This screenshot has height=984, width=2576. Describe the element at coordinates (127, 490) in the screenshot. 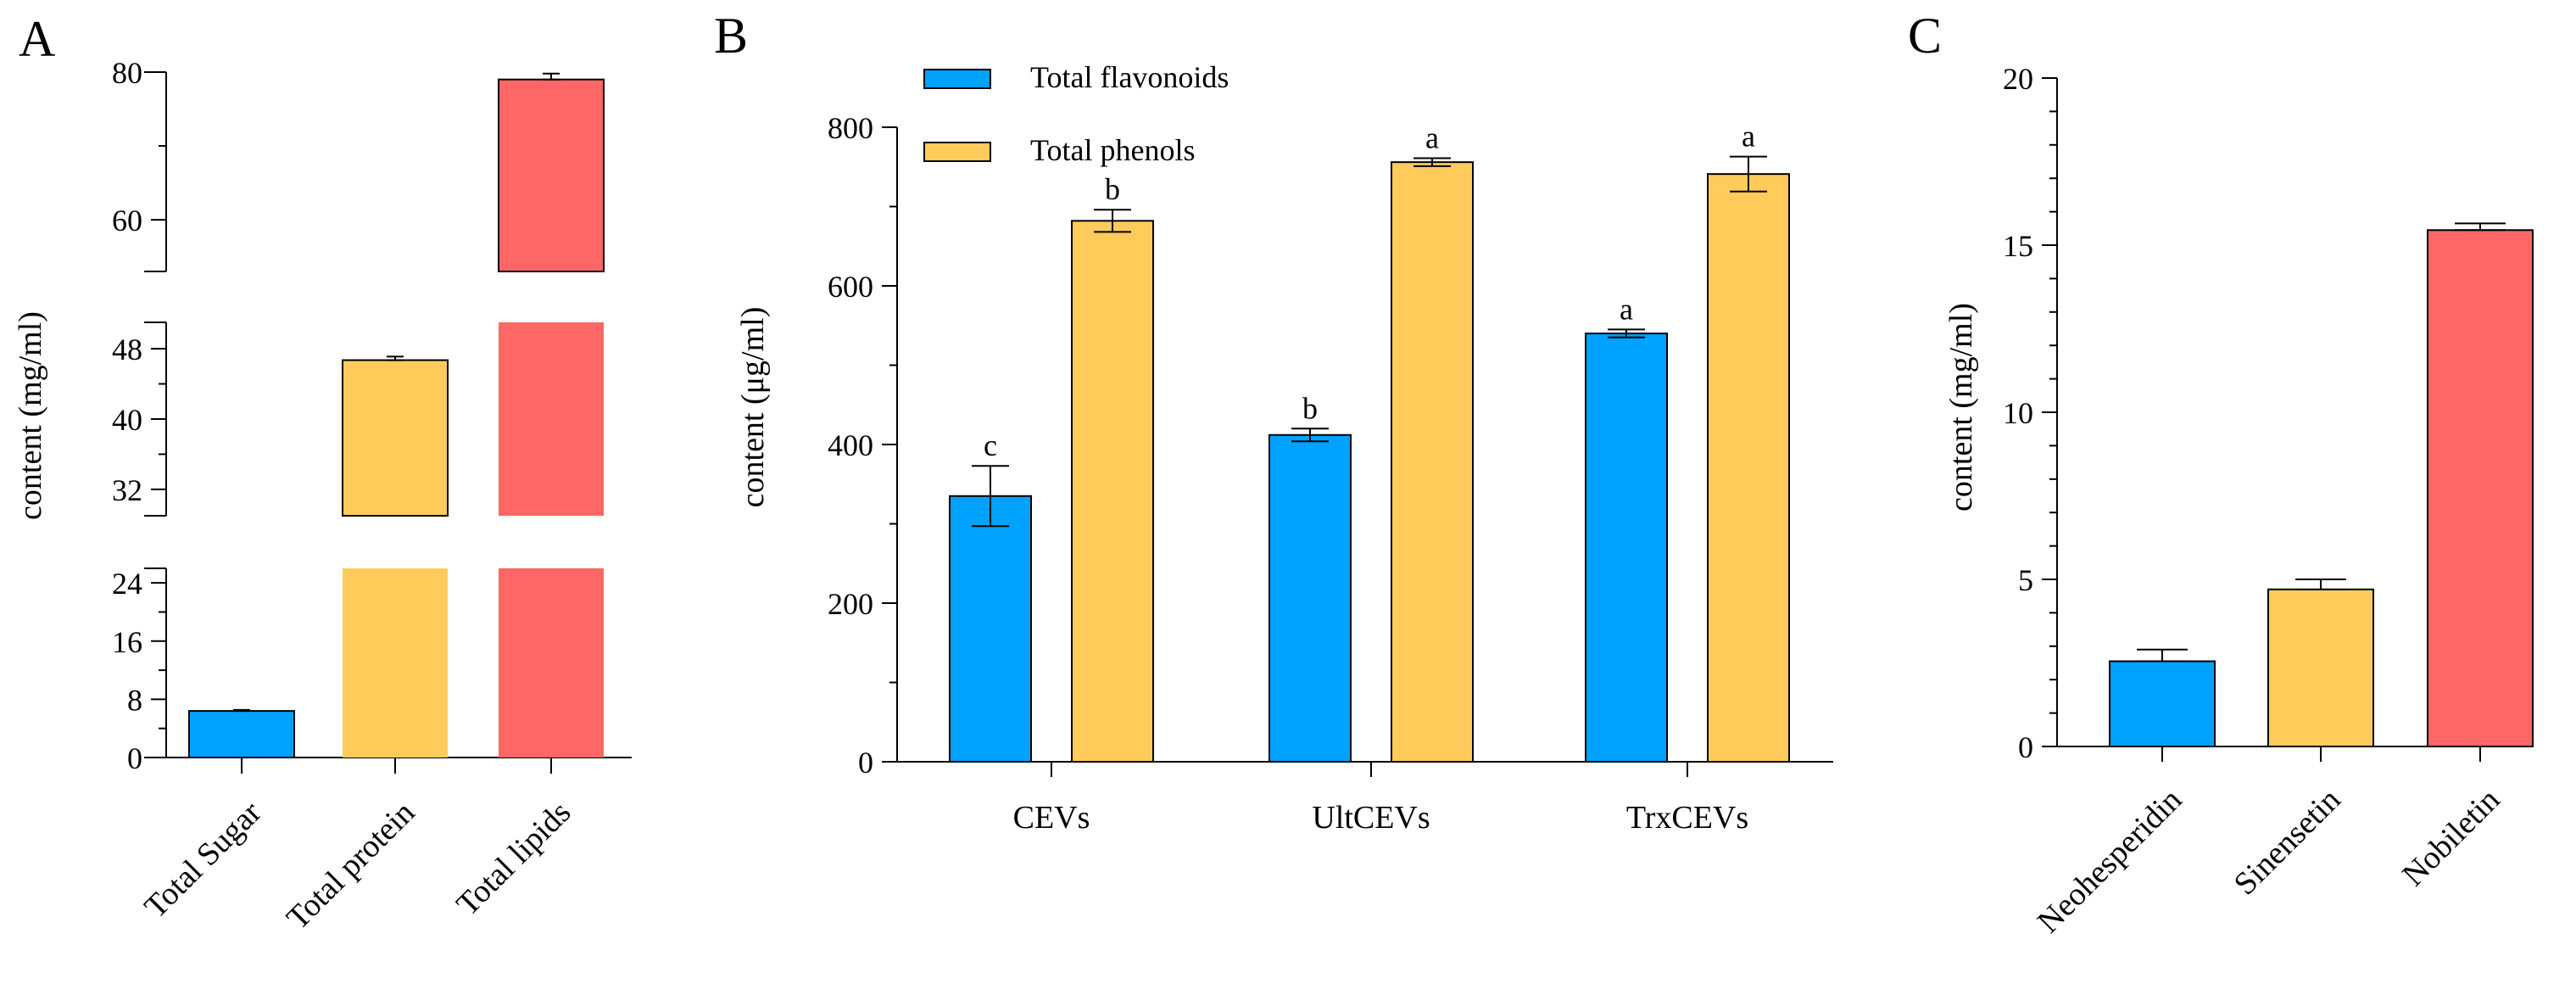

I see `y-tick-label: 32` at that location.